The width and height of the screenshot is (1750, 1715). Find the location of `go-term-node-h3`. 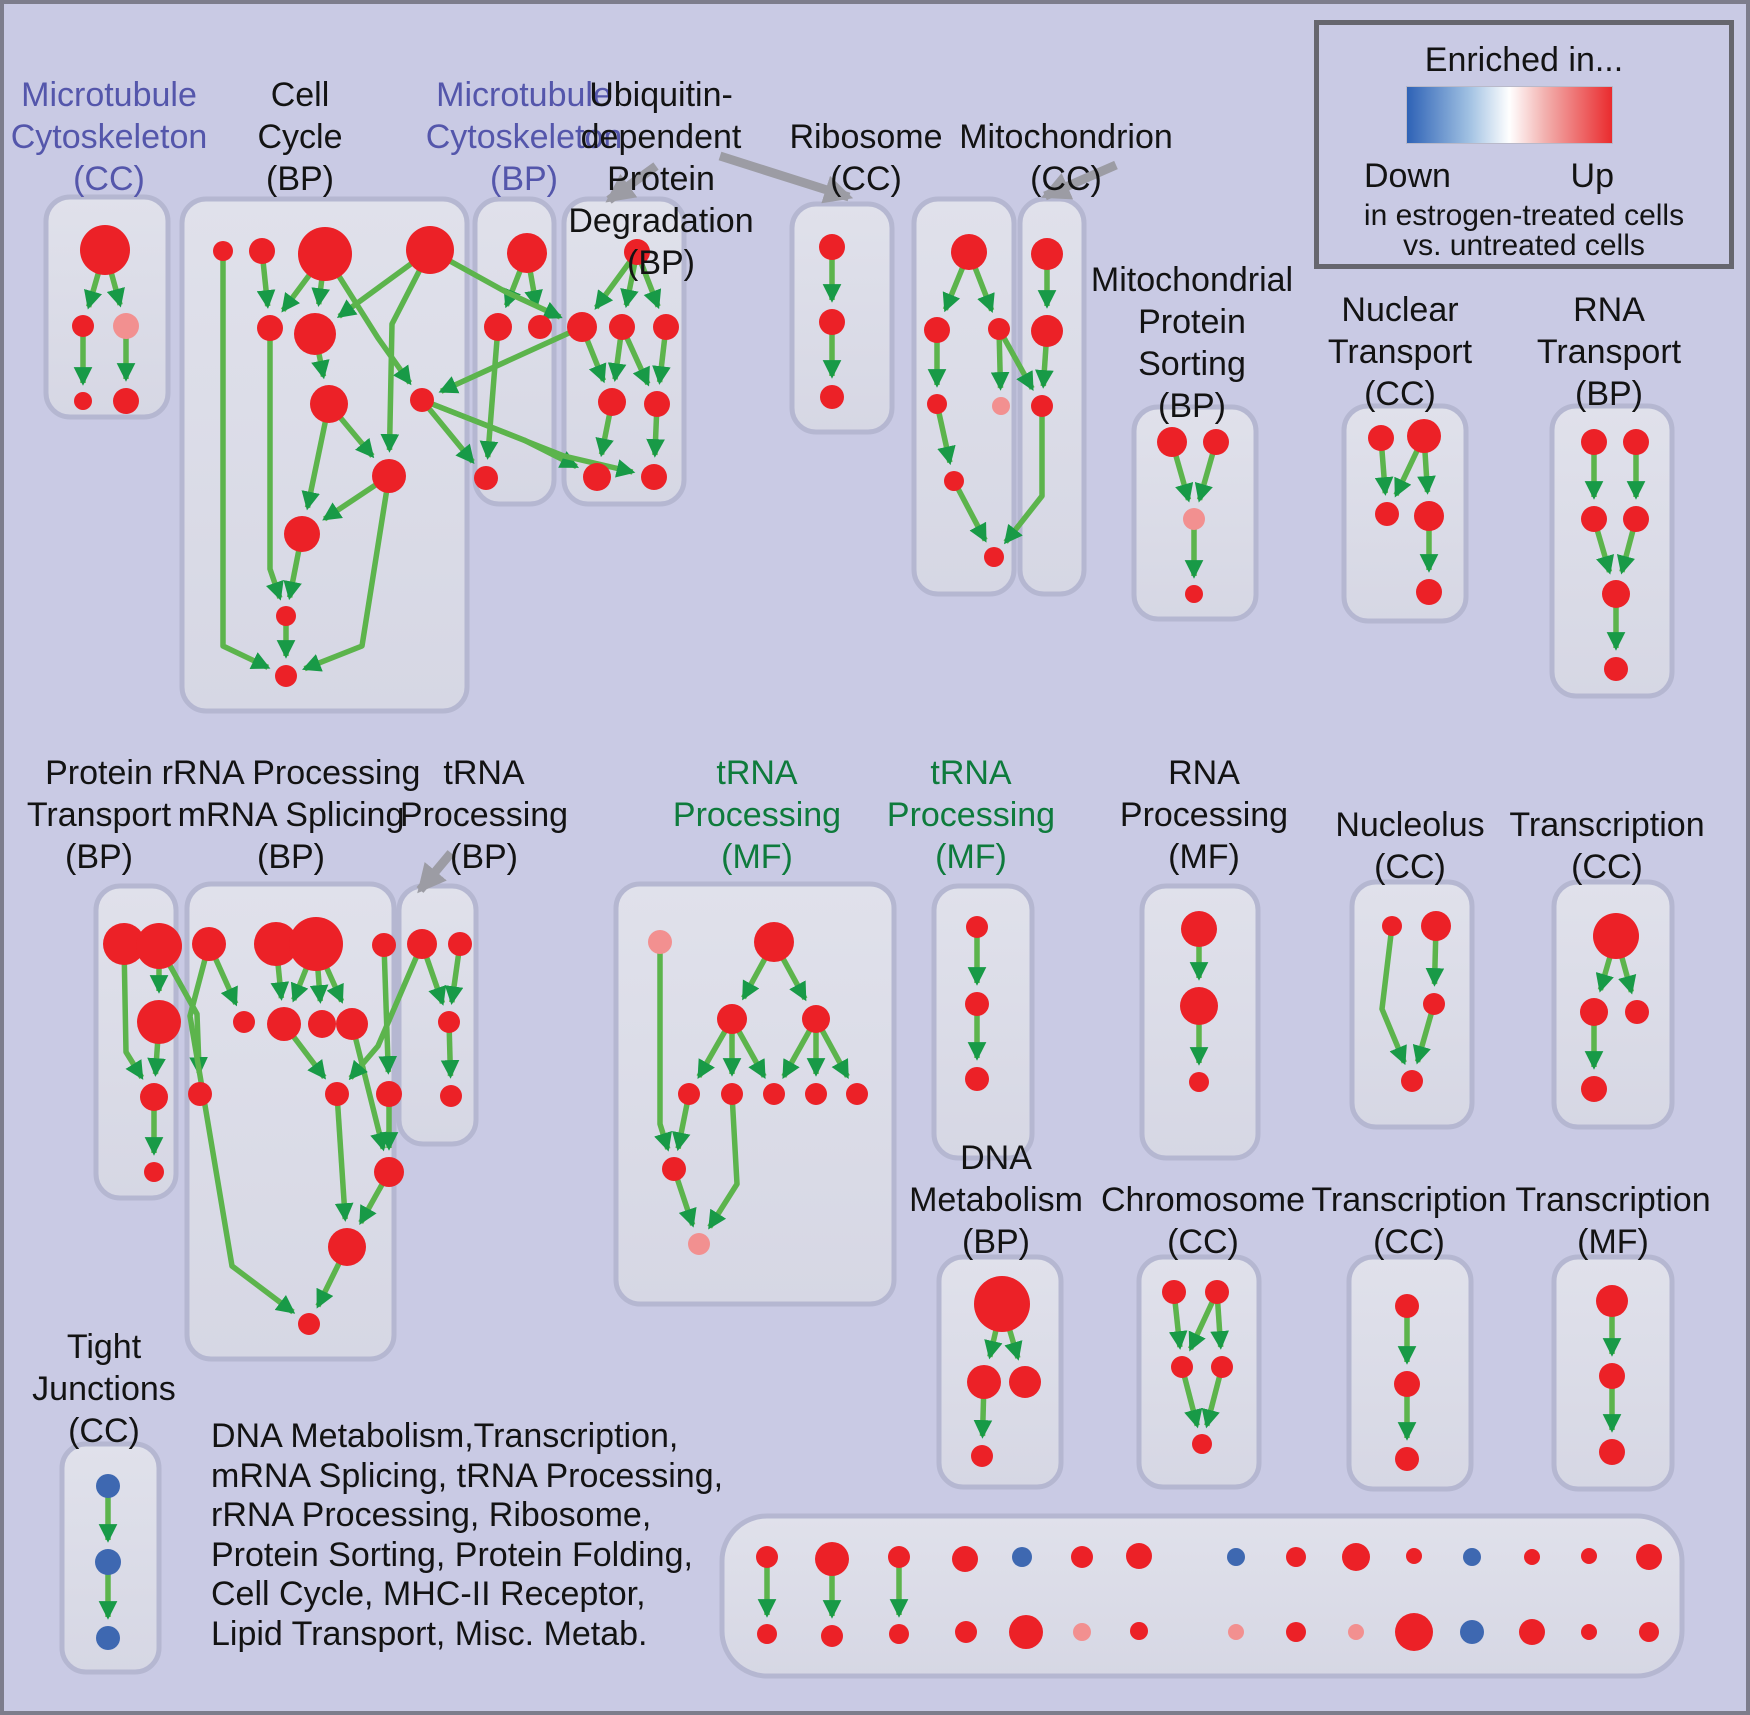

go-term-node-h3 is located at coordinates (451, 1096).